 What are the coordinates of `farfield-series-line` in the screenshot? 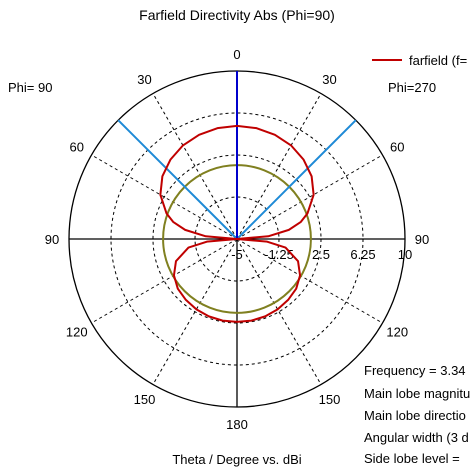 It's located at (237, 223).